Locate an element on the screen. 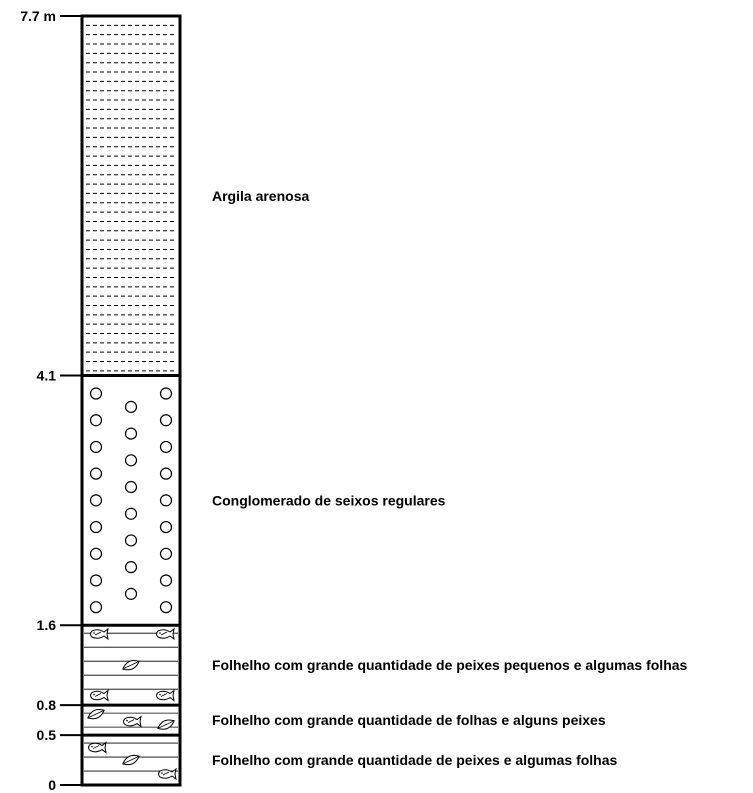  layer-boundaries is located at coordinates (131, 555).